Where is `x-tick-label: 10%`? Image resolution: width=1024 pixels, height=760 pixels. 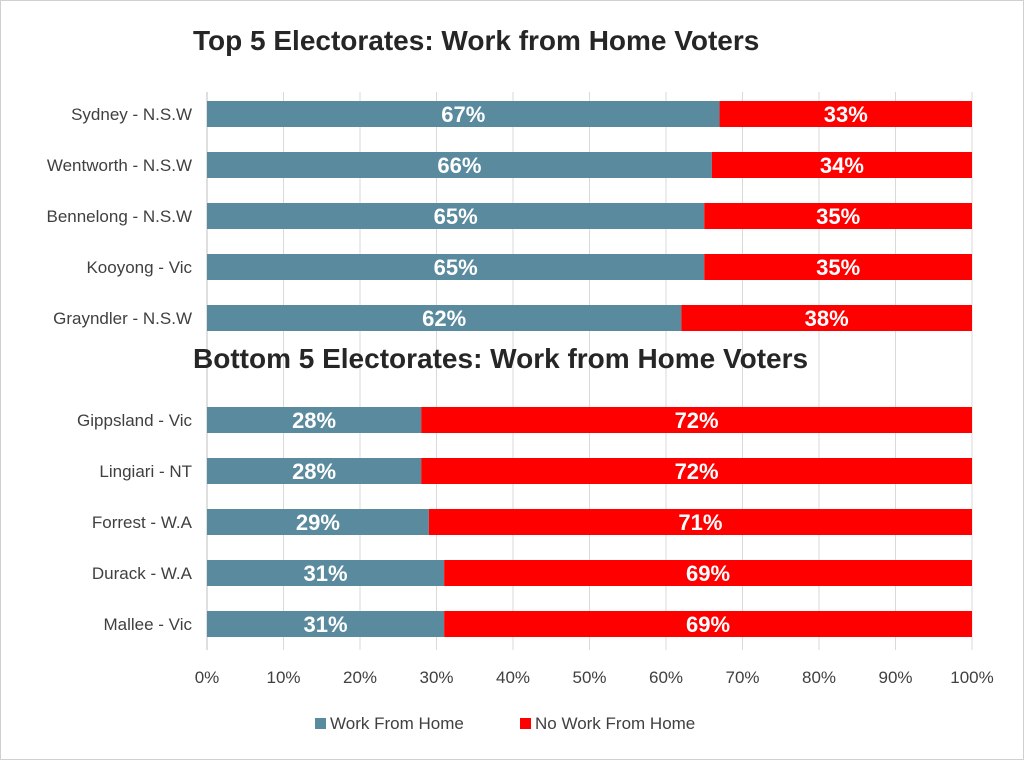 x-tick-label: 10% is located at coordinates (283, 677).